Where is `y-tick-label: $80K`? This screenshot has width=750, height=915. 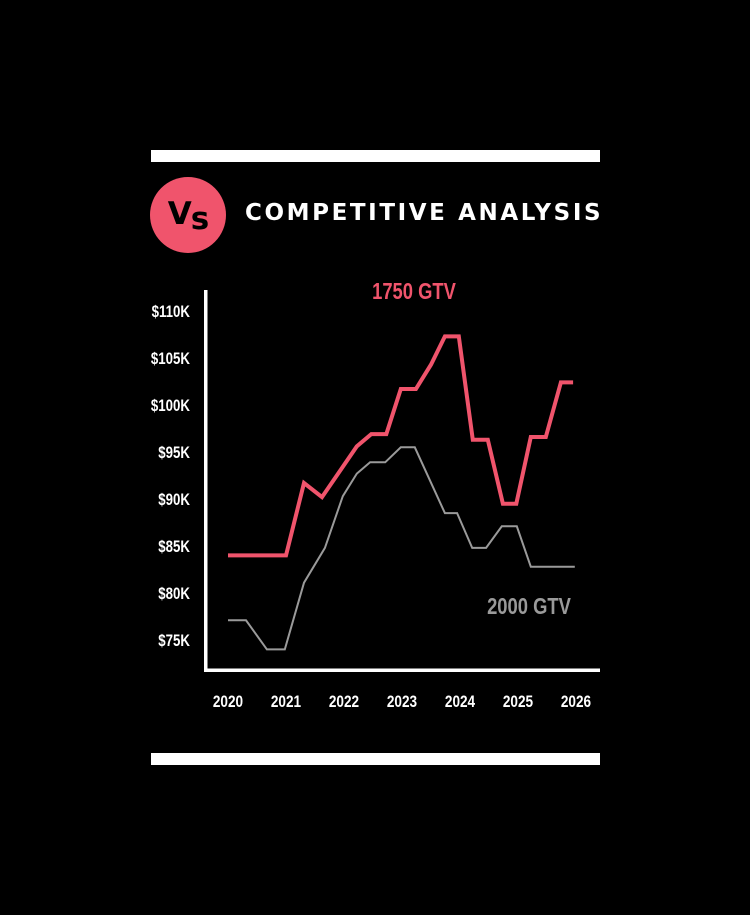 y-tick-label: $80K is located at coordinates (174, 594).